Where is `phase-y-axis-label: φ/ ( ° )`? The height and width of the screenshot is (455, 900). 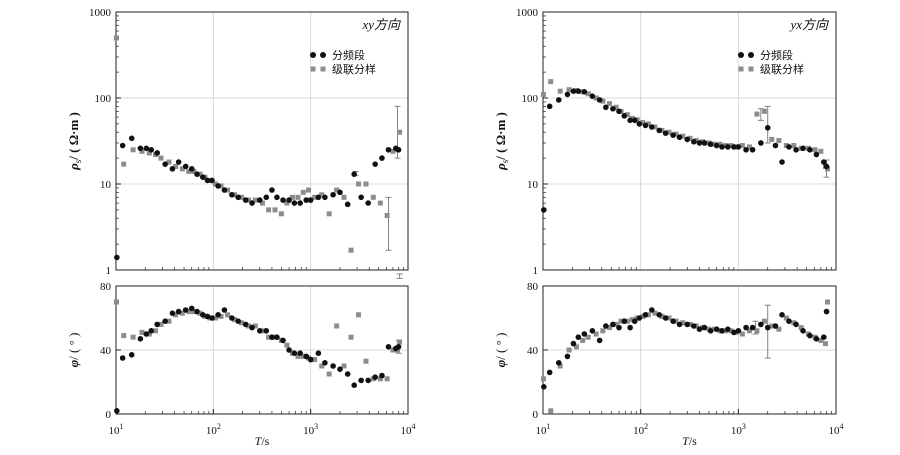
phase-y-axis-label: φ/ ( ° ) is located at coordinates (73, 350).